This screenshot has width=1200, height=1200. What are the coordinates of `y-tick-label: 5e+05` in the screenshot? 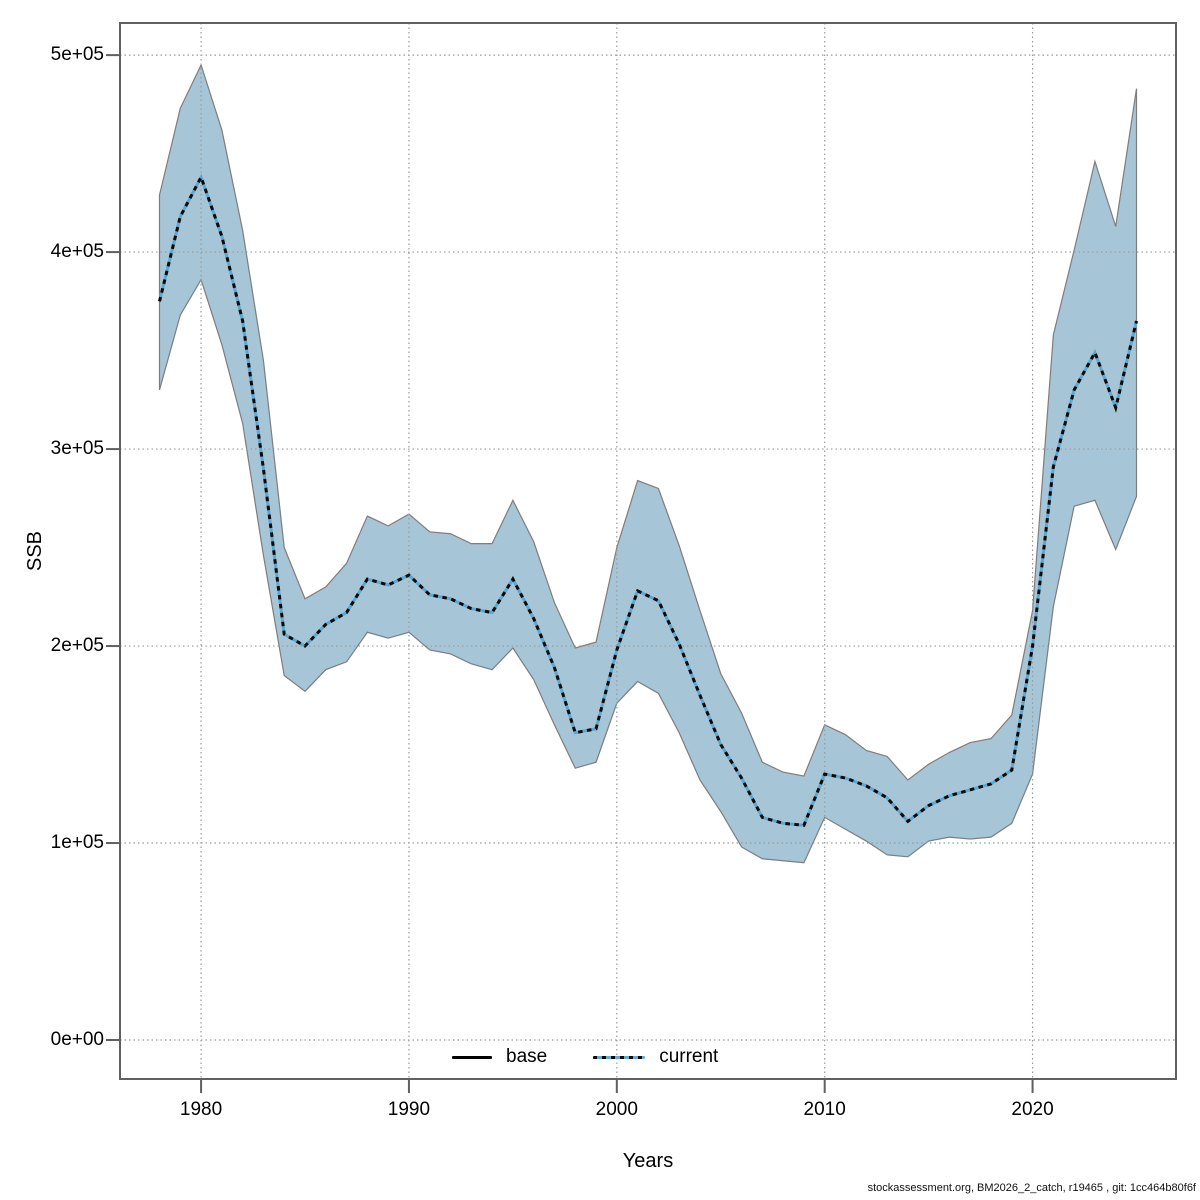 It's located at (77, 55).